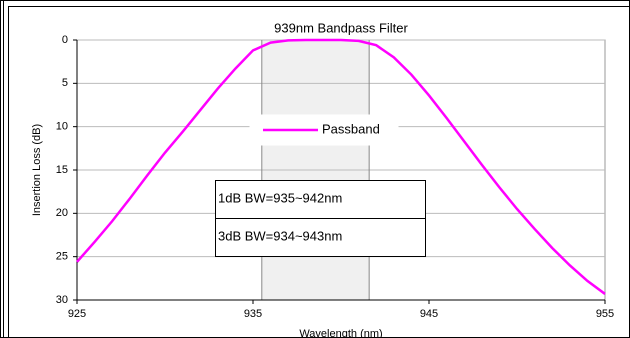  What do you see at coordinates (605, 314) in the screenshot?
I see `x-tick-label: 955` at bounding box center [605, 314].